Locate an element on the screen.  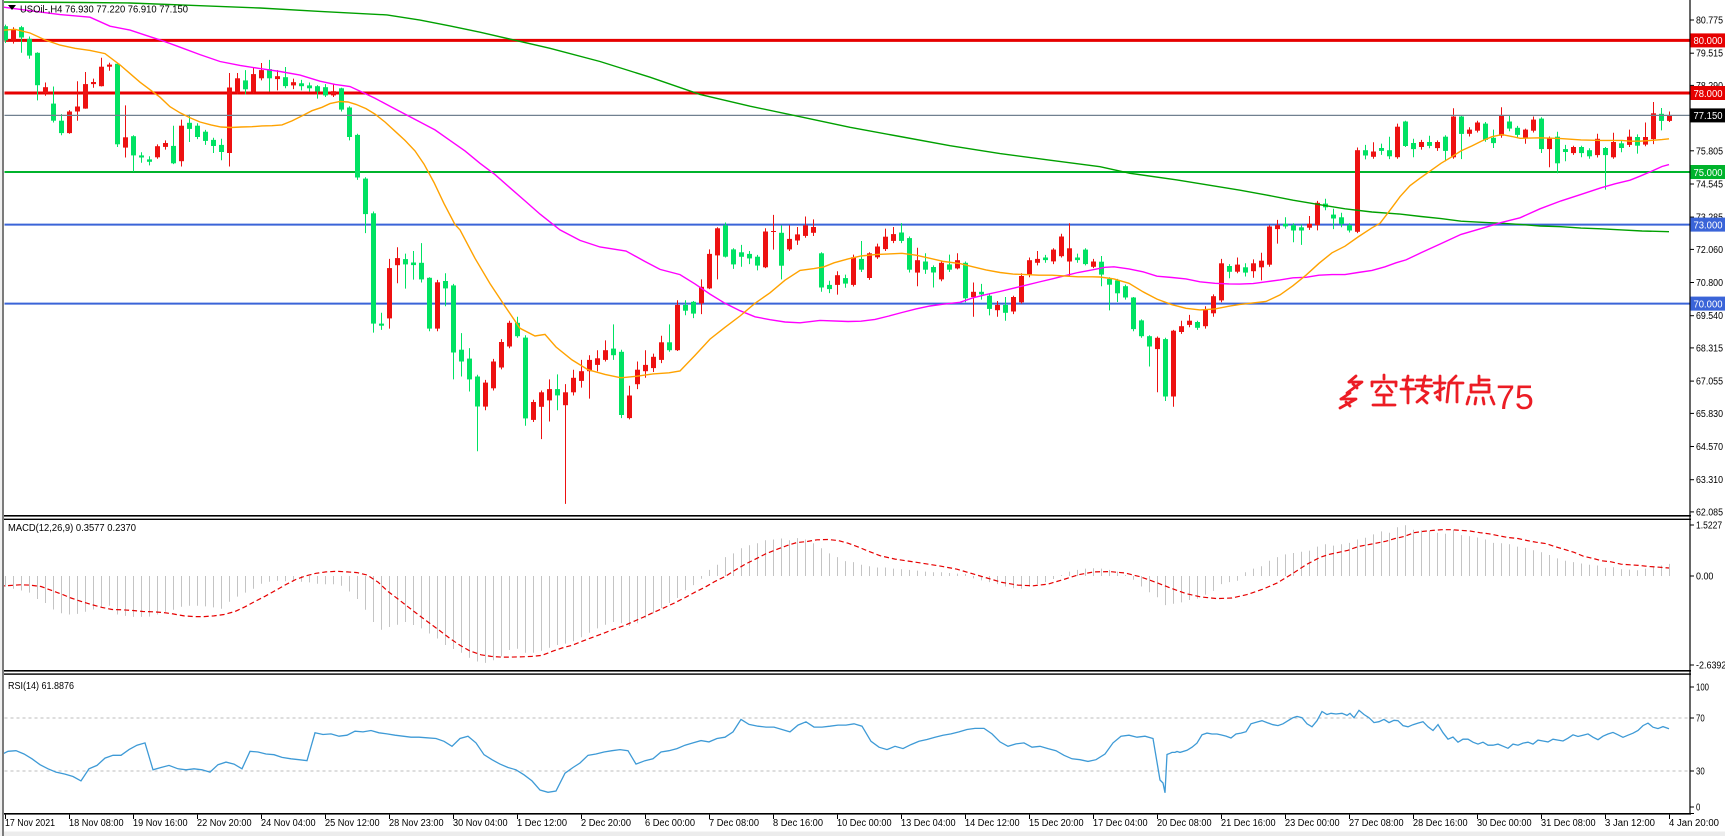
svg-text: 75.000 is located at coordinates (1708, 173).